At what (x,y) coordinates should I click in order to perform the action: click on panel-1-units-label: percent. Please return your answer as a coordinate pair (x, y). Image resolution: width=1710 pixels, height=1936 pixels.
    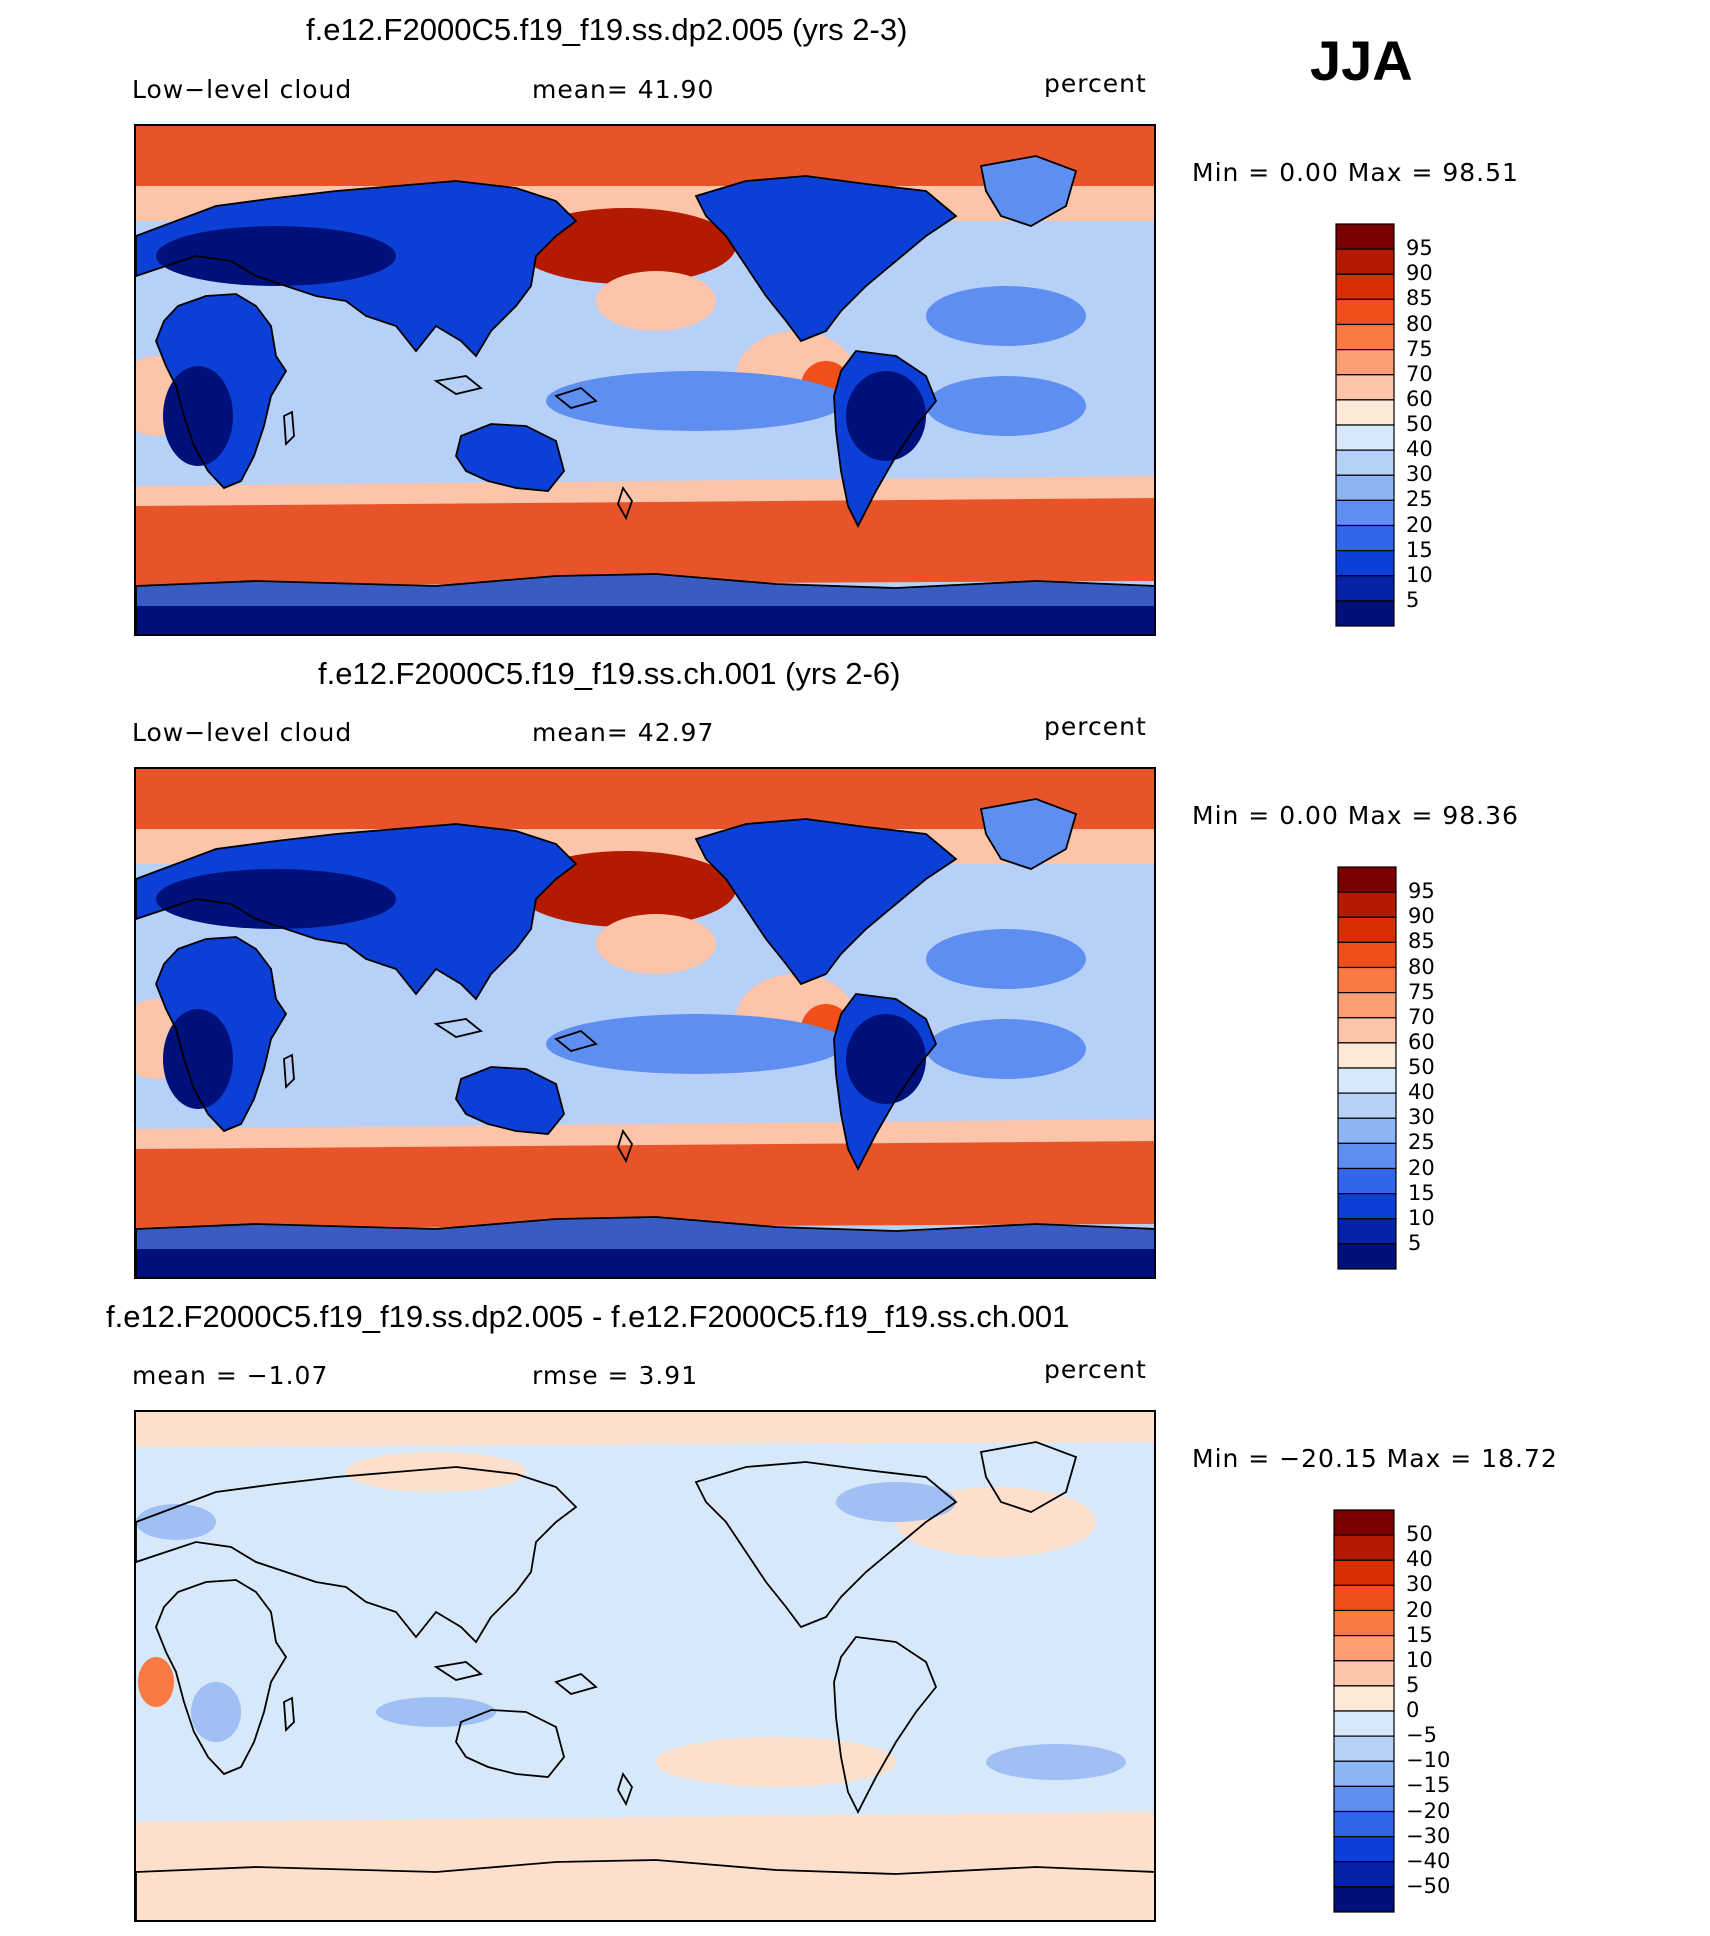
    Looking at the image, I should click on (1095, 83).